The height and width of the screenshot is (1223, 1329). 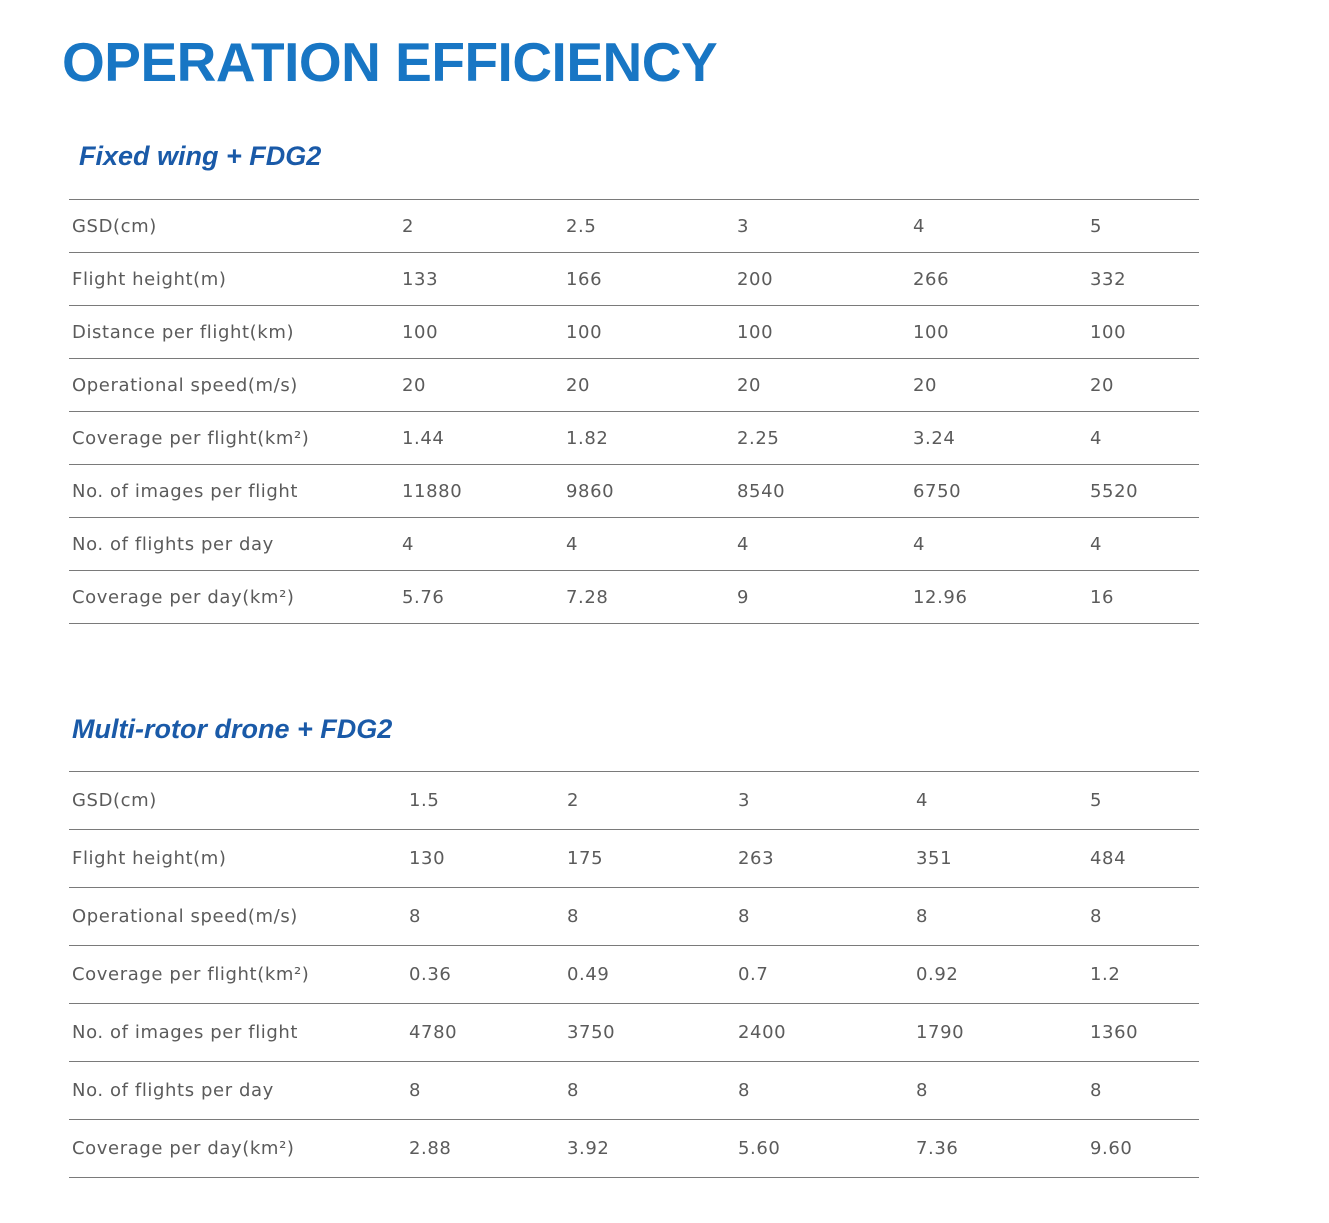 I want to click on table-row: Operational speed(m/s) 20 20 20 20 20, so click(x=634, y=385).